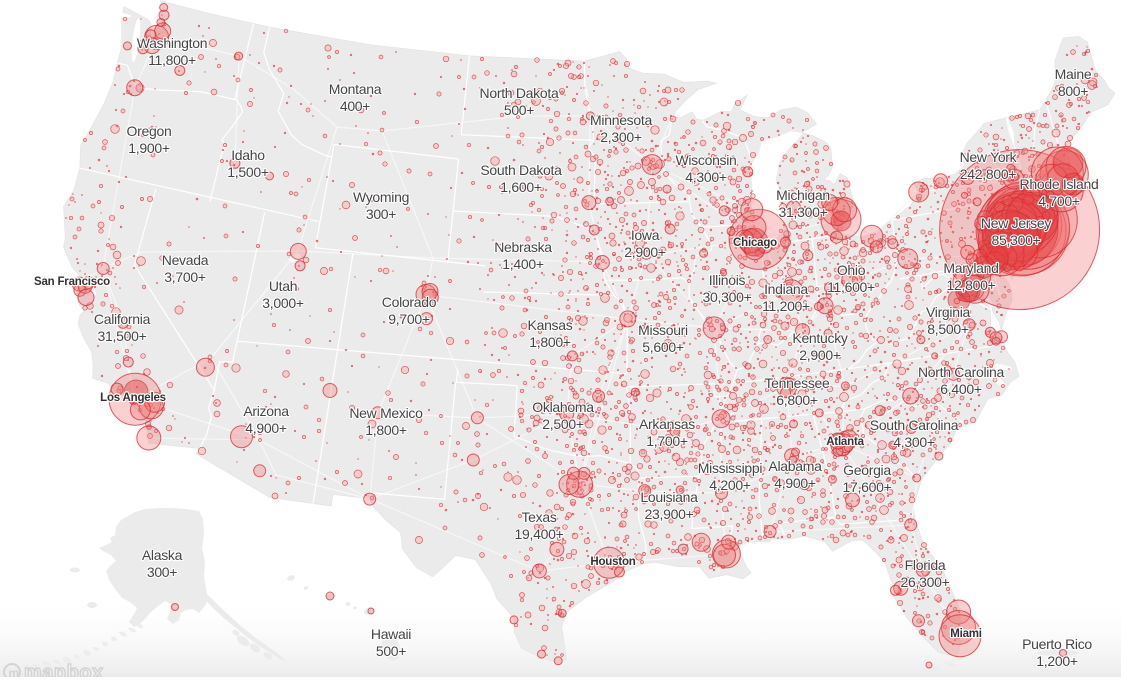 The height and width of the screenshot is (682, 1121). I want to click on svg-text: mapbox, so click(64, 669).